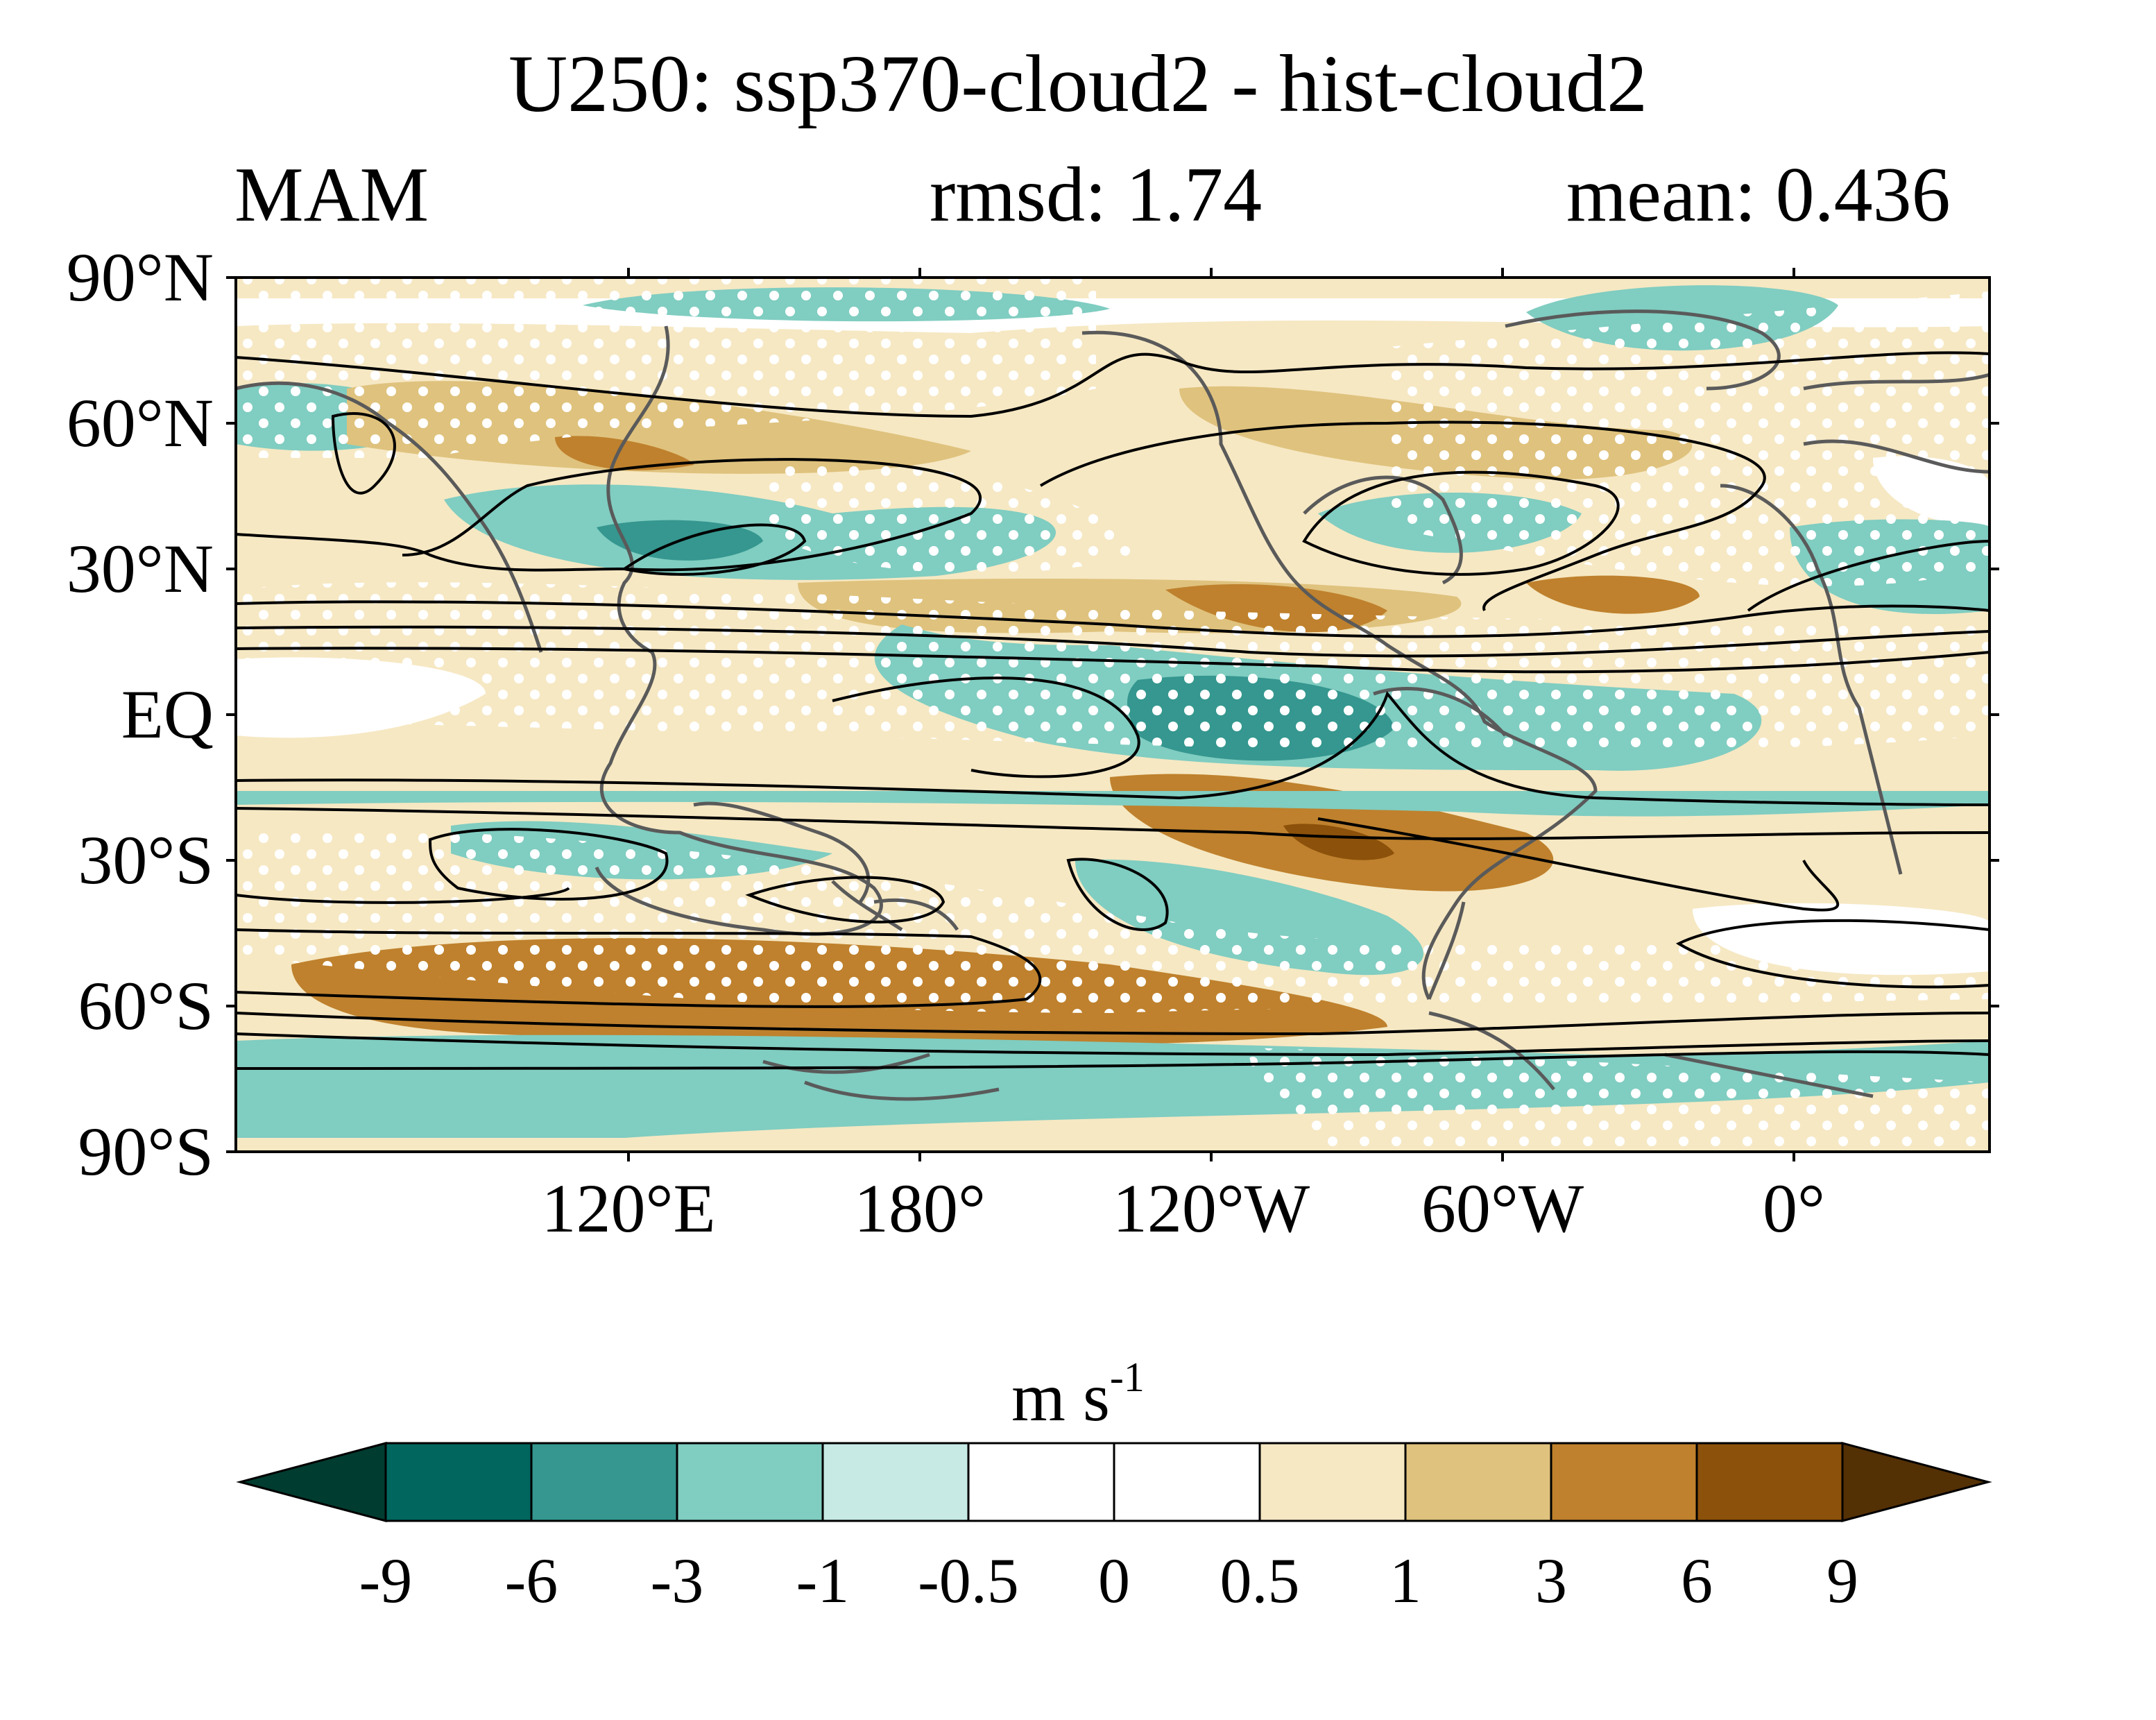  What do you see at coordinates (146, 1151) in the screenshot?
I see `lat-label-90s: 90°S` at bounding box center [146, 1151].